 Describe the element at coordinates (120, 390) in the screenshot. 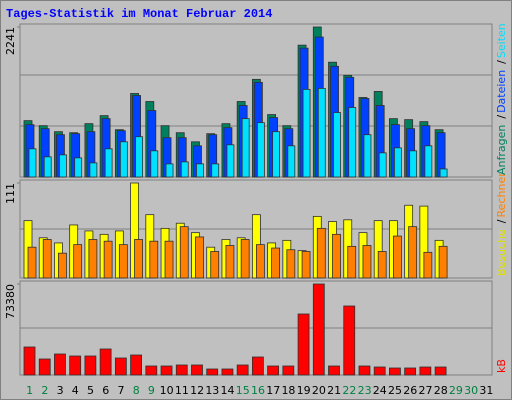

I see `x-tick-label: 7` at that location.